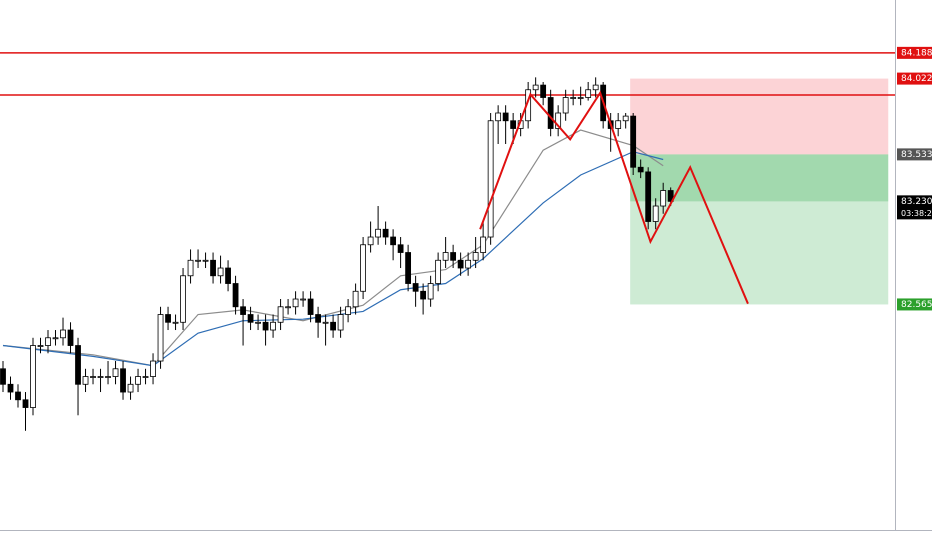  Describe the element at coordinates (916, 213) in the screenshot. I see `countdown: 03:38:23` at that location.